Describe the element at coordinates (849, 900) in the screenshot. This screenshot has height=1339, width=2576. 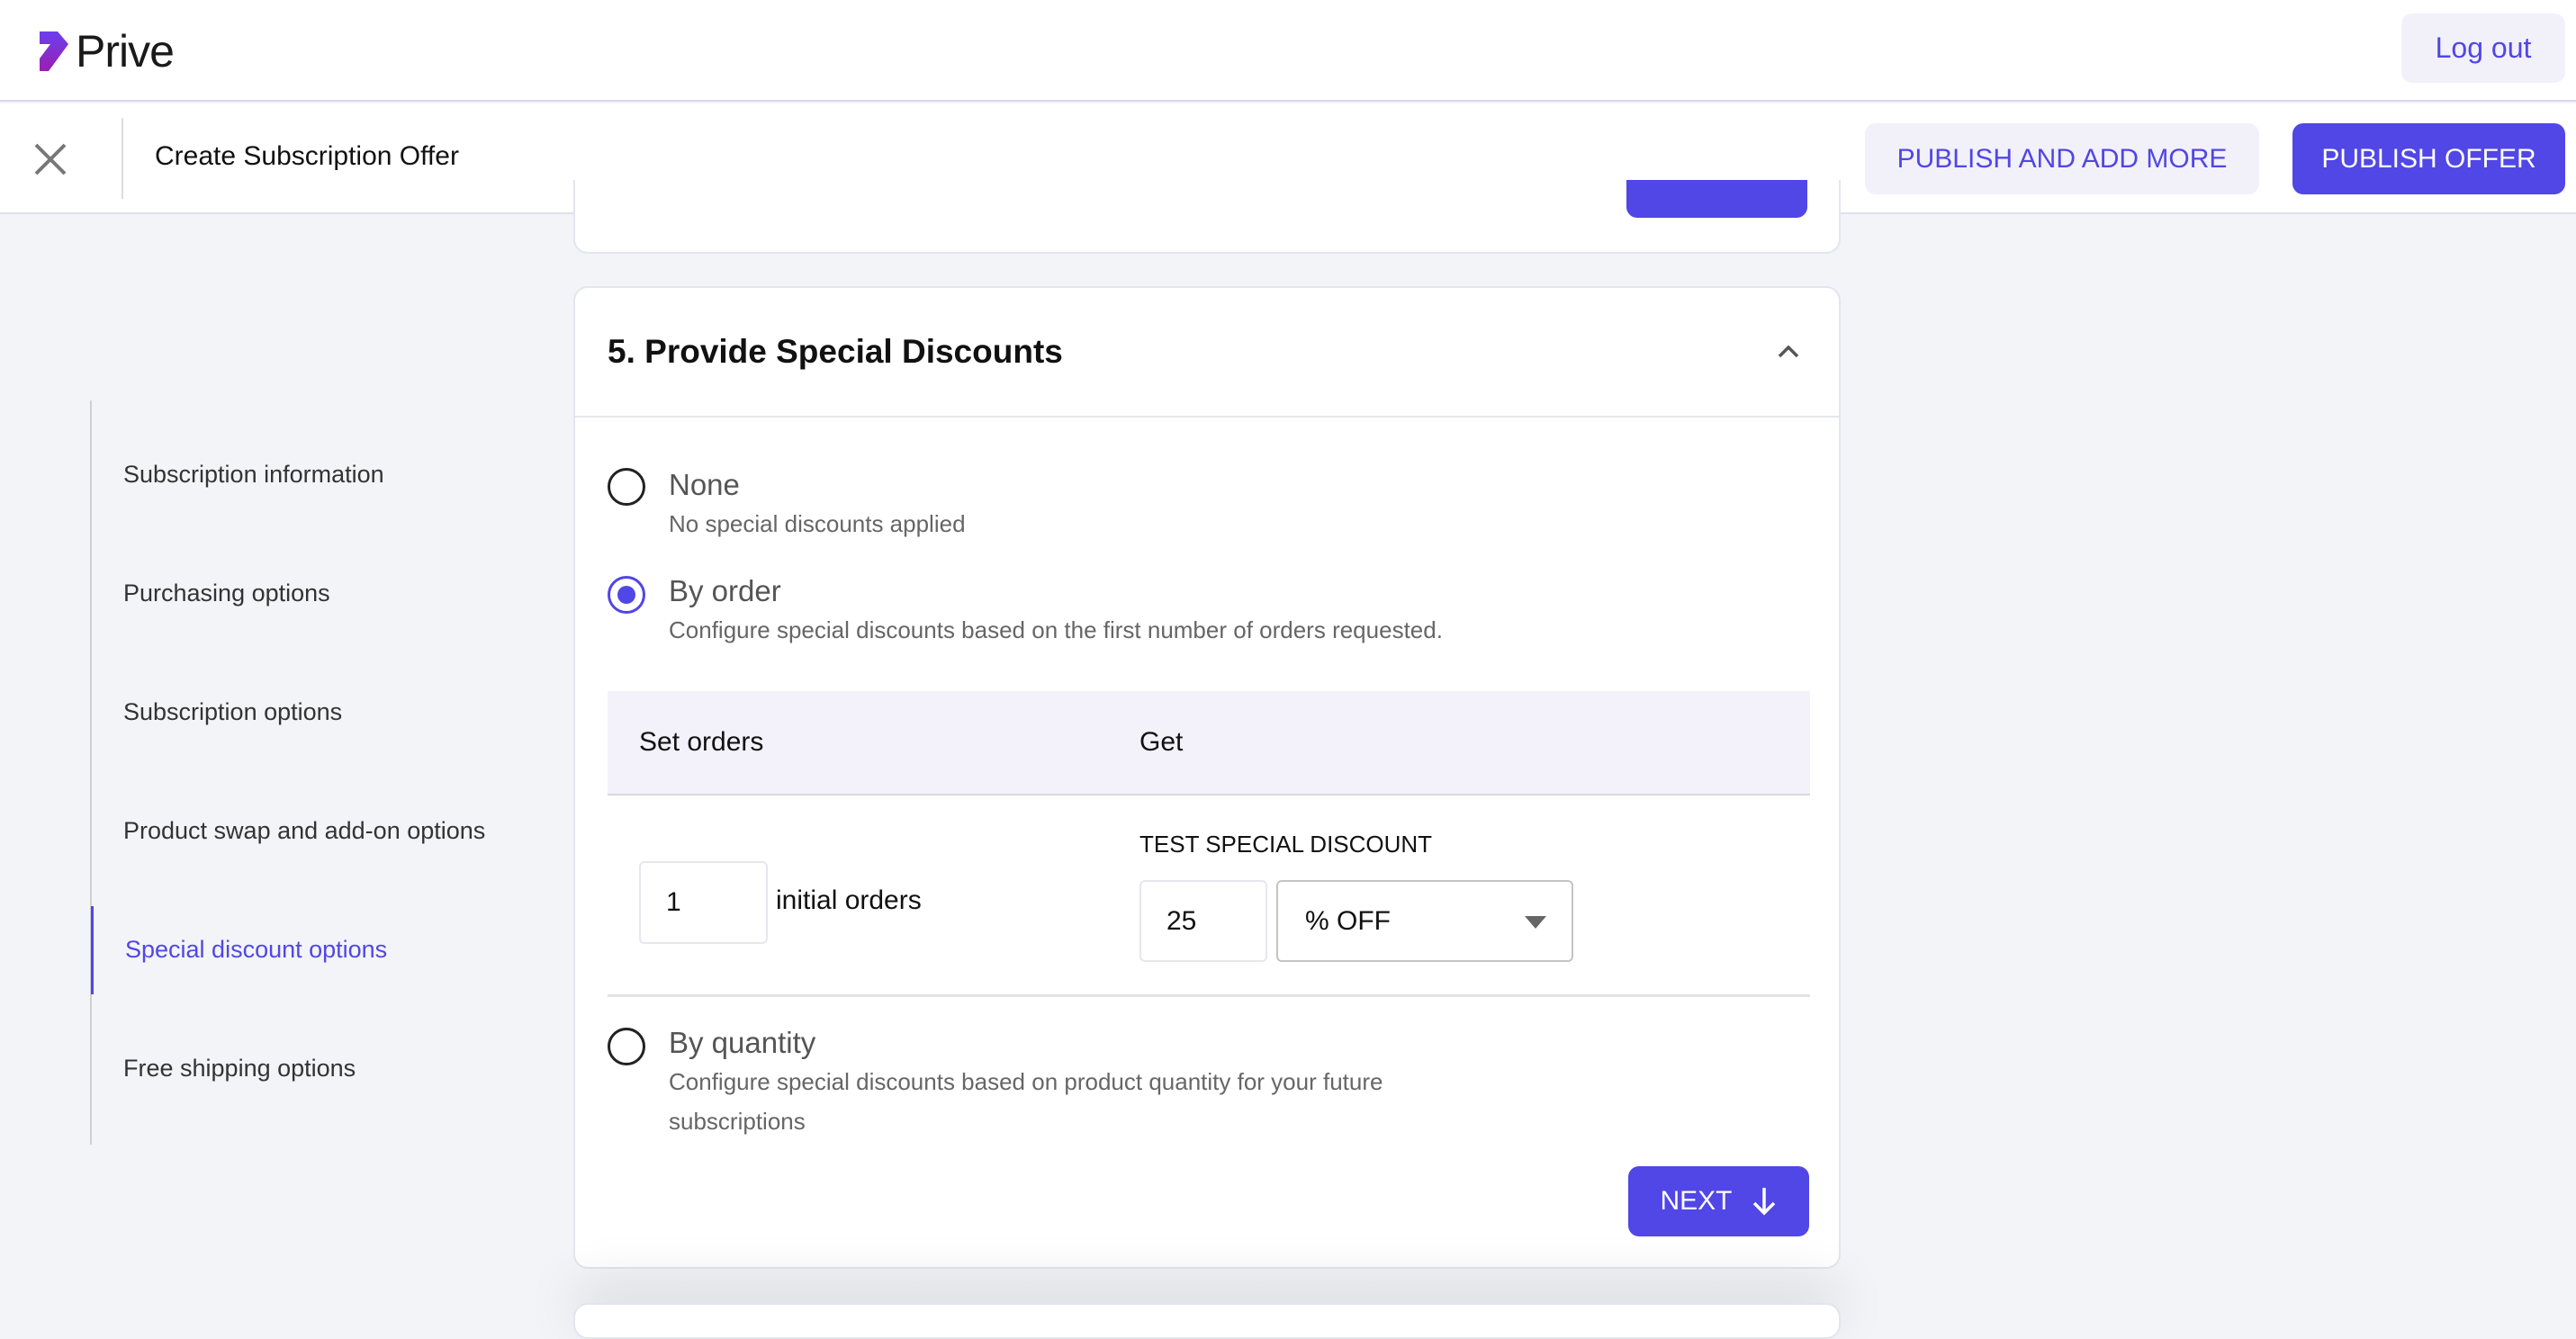
I see `initial-orders-label: initial orders` at that location.